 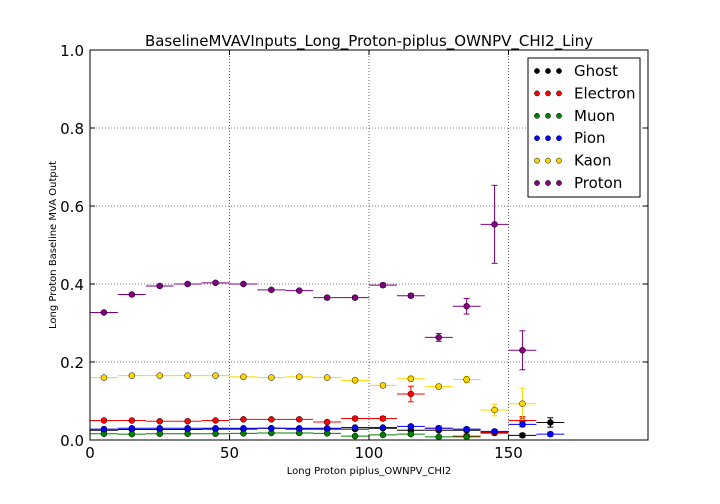 I want to click on legend-entry-proton: Proton, so click(x=578, y=183).